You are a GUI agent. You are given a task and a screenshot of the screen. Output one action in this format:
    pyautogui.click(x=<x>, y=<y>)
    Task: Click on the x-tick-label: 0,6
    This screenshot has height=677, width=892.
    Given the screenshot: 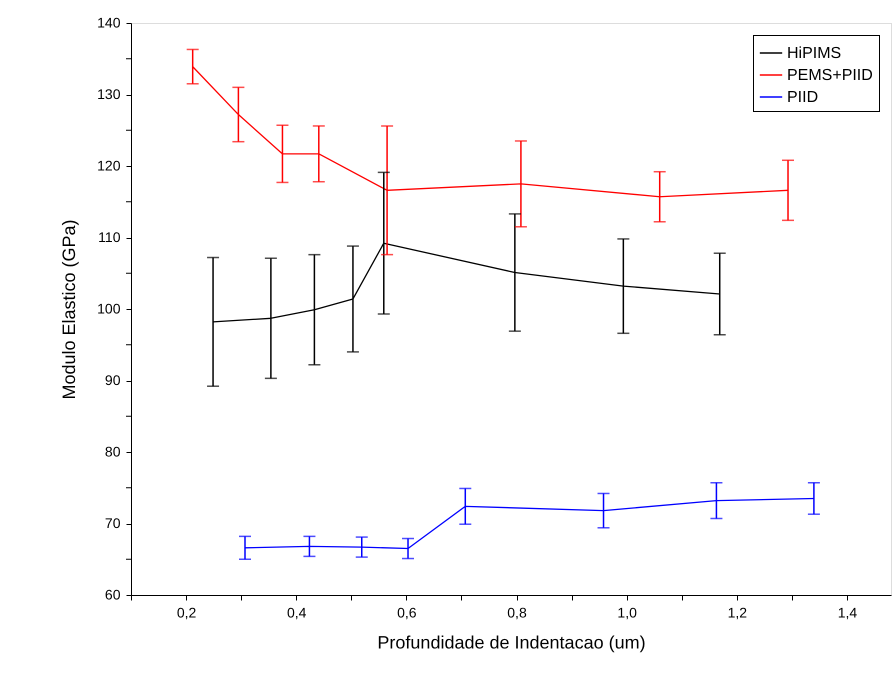 What is the action you would take?
    pyautogui.click(x=407, y=612)
    